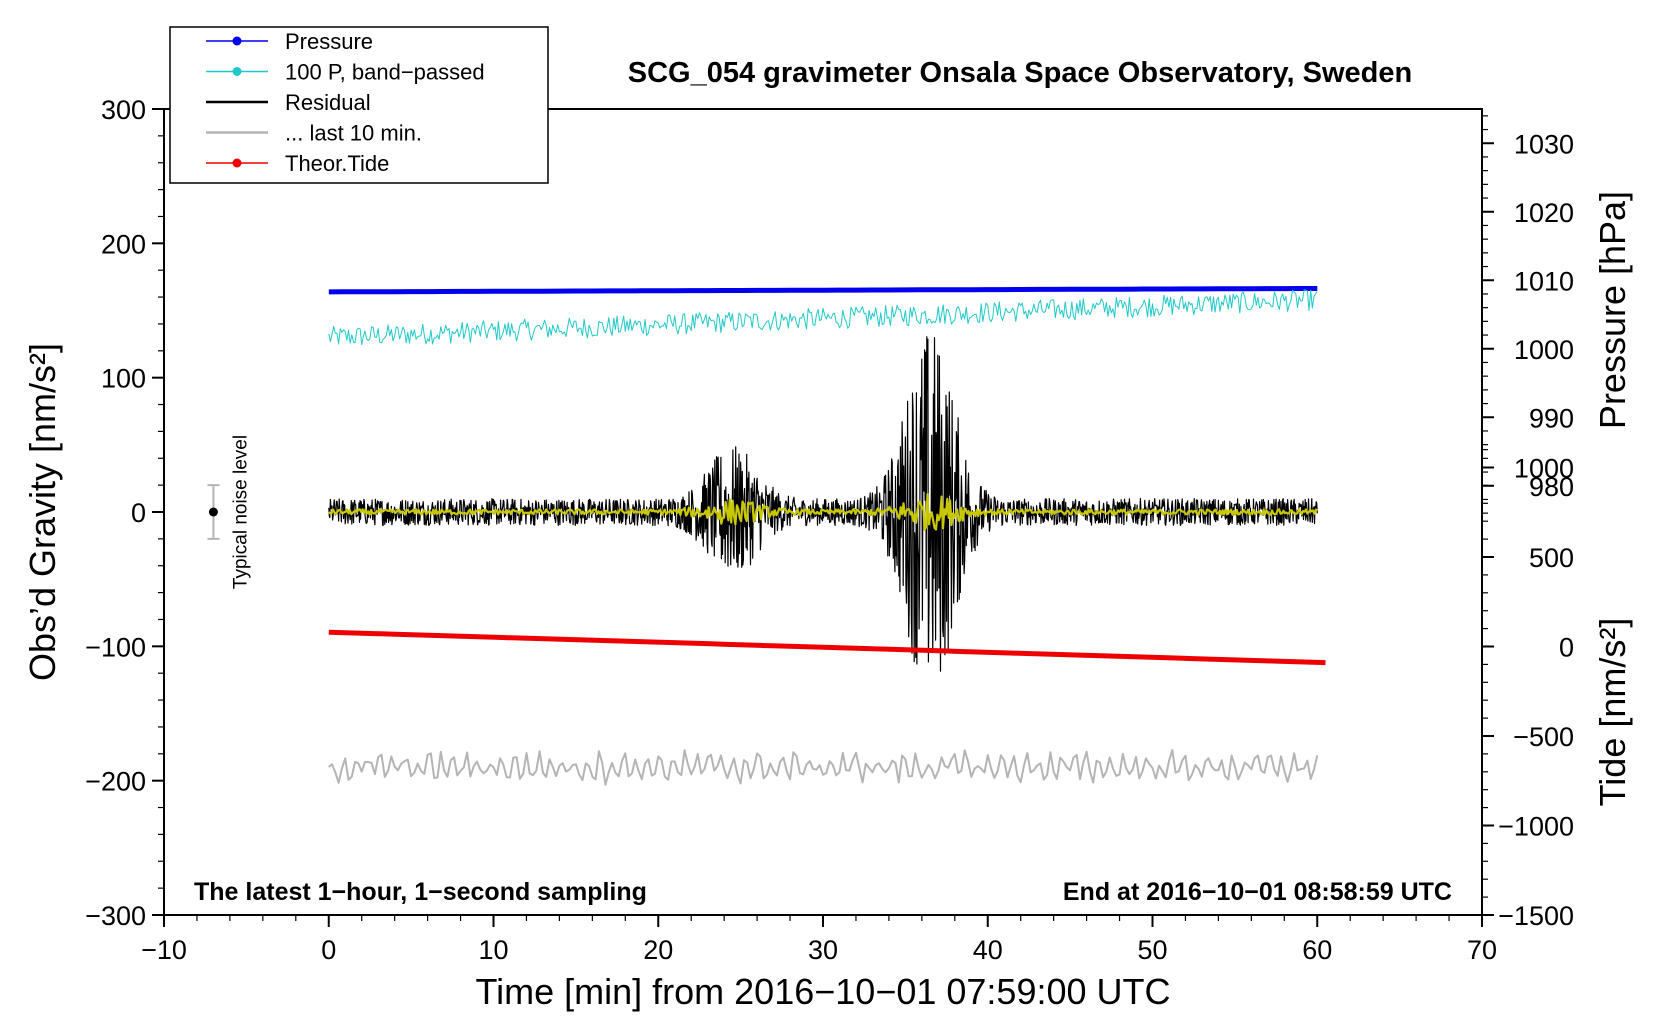 The height and width of the screenshot is (1020, 1660). What do you see at coordinates (1566, 648) in the screenshot?
I see `tide-tick-label: 0` at bounding box center [1566, 648].